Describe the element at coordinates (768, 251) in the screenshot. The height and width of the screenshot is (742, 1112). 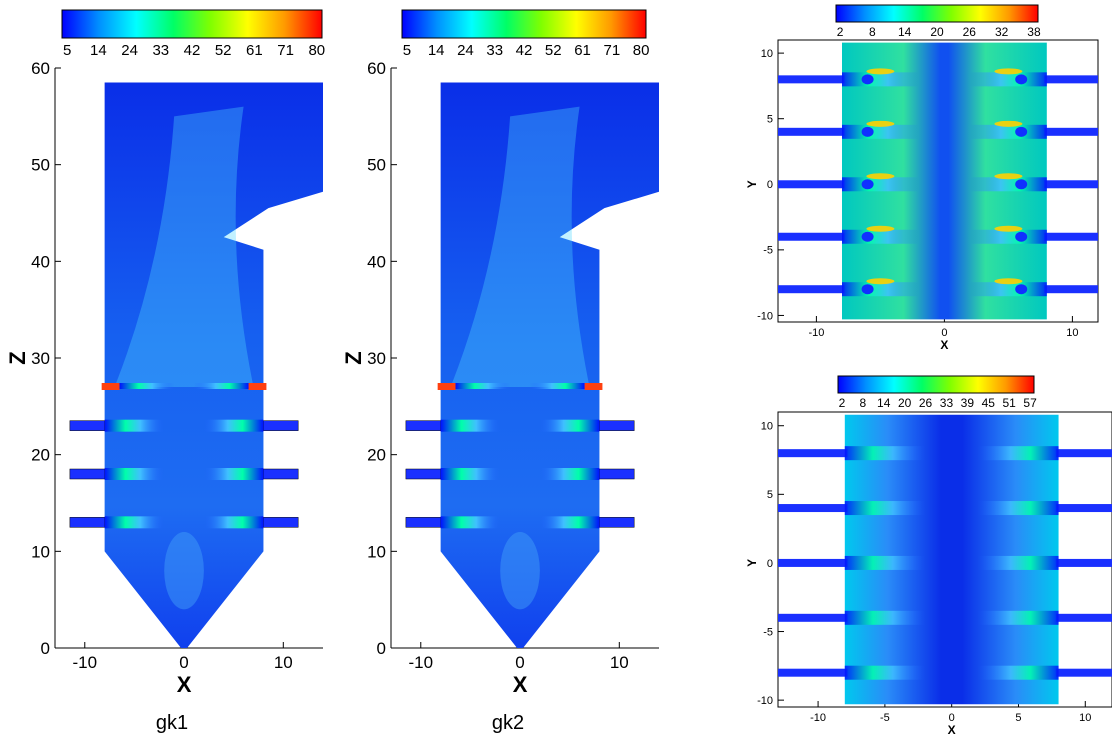
I see `y-tick-label: -5` at that location.